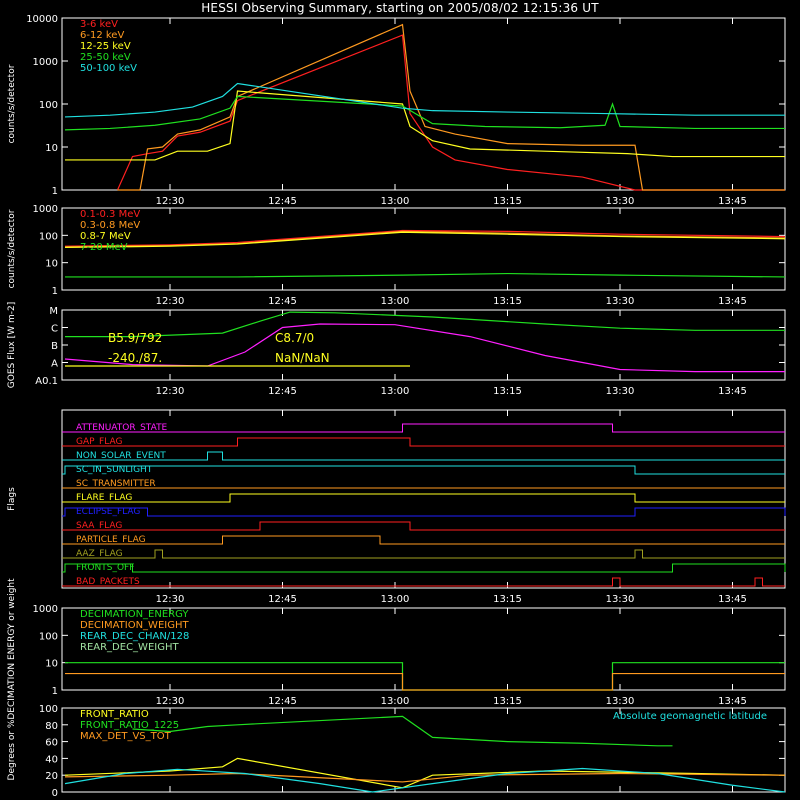  I want to click on flag-label: SC_IN_SUNLIGHT, so click(114, 470).